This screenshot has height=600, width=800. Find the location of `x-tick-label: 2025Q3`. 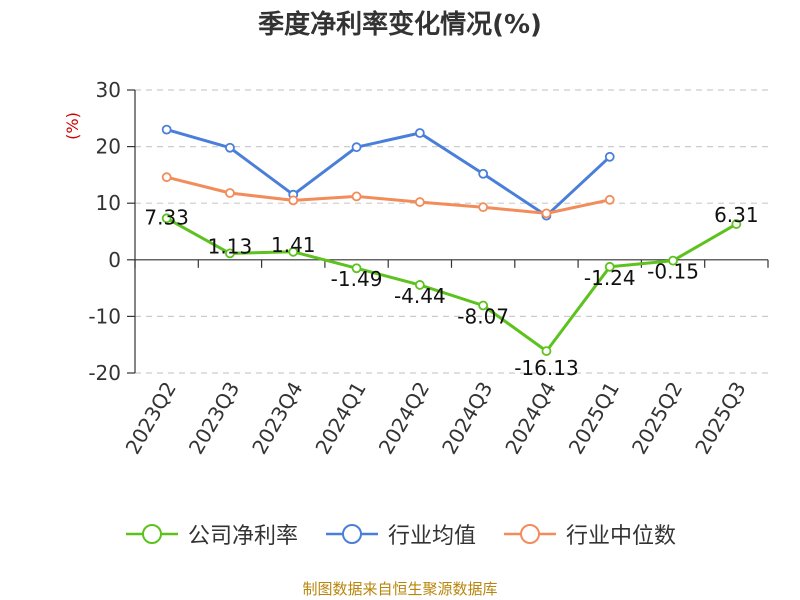

x-tick-label: 2025Q3 is located at coordinates (720, 418).